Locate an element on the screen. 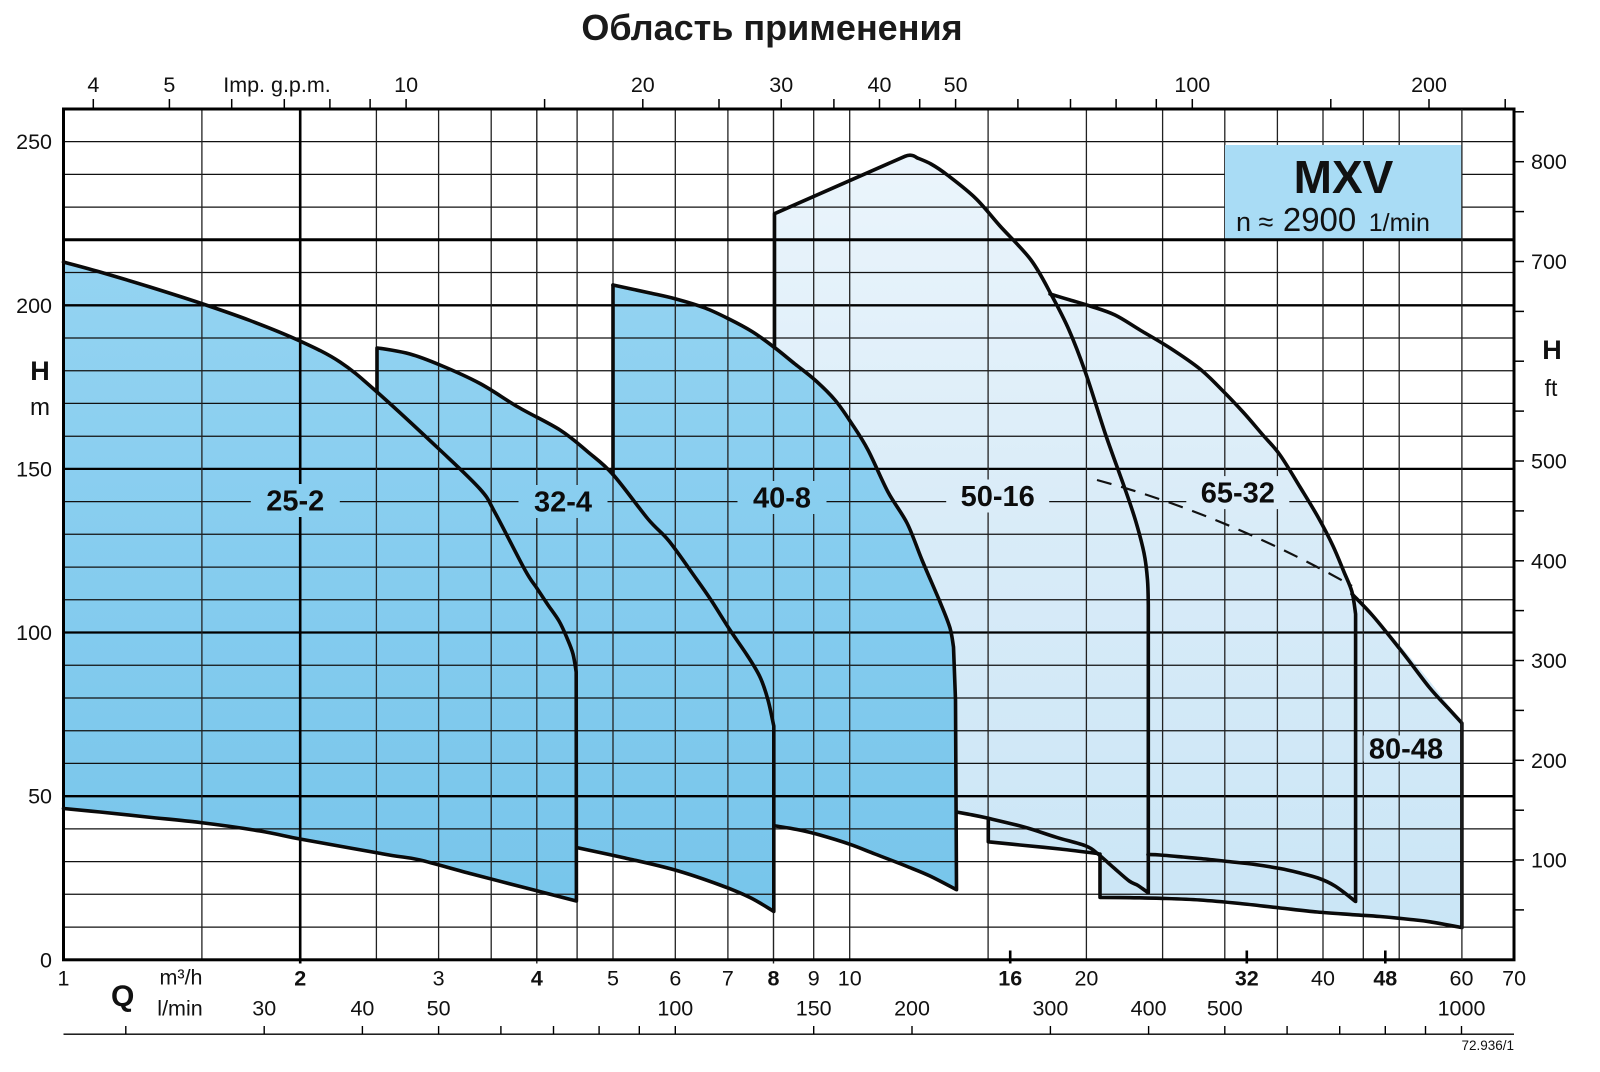  svg-text: Imp. g.p.m. is located at coordinates (277, 85).